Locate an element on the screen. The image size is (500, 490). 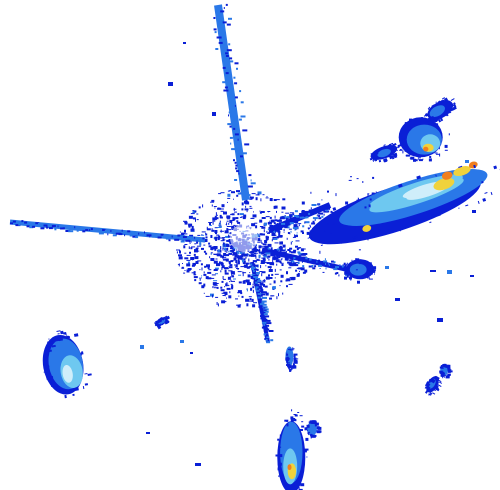
radar-site-void is located at coordinates (244, 238).